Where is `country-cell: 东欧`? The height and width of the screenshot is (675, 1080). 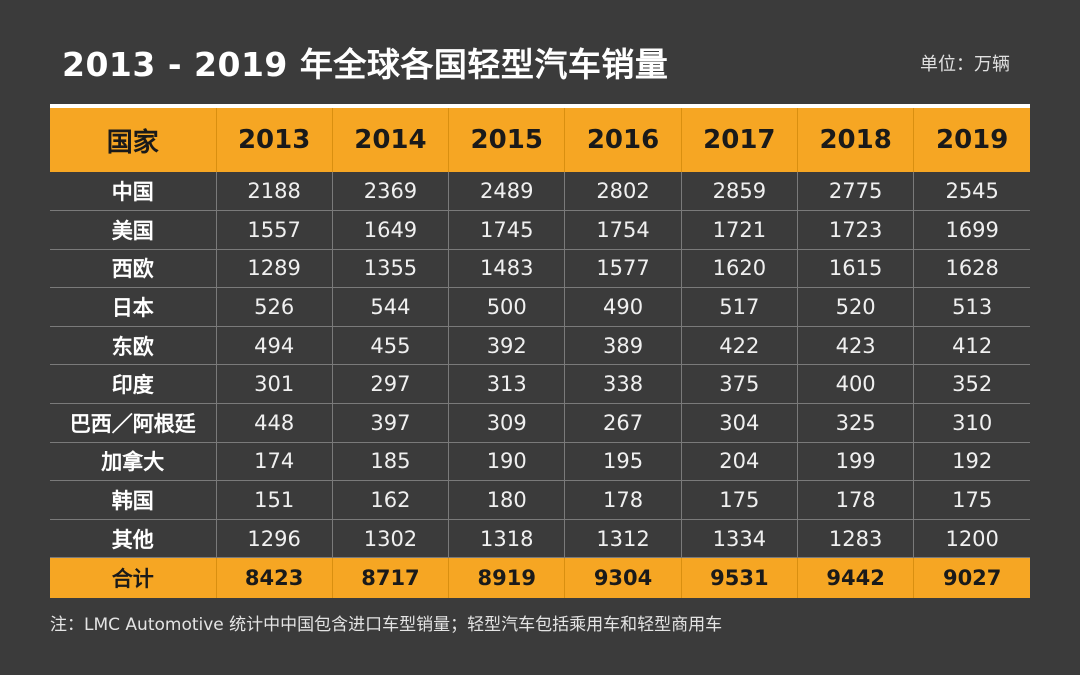 country-cell: 东欧 is located at coordinates (133, 346).